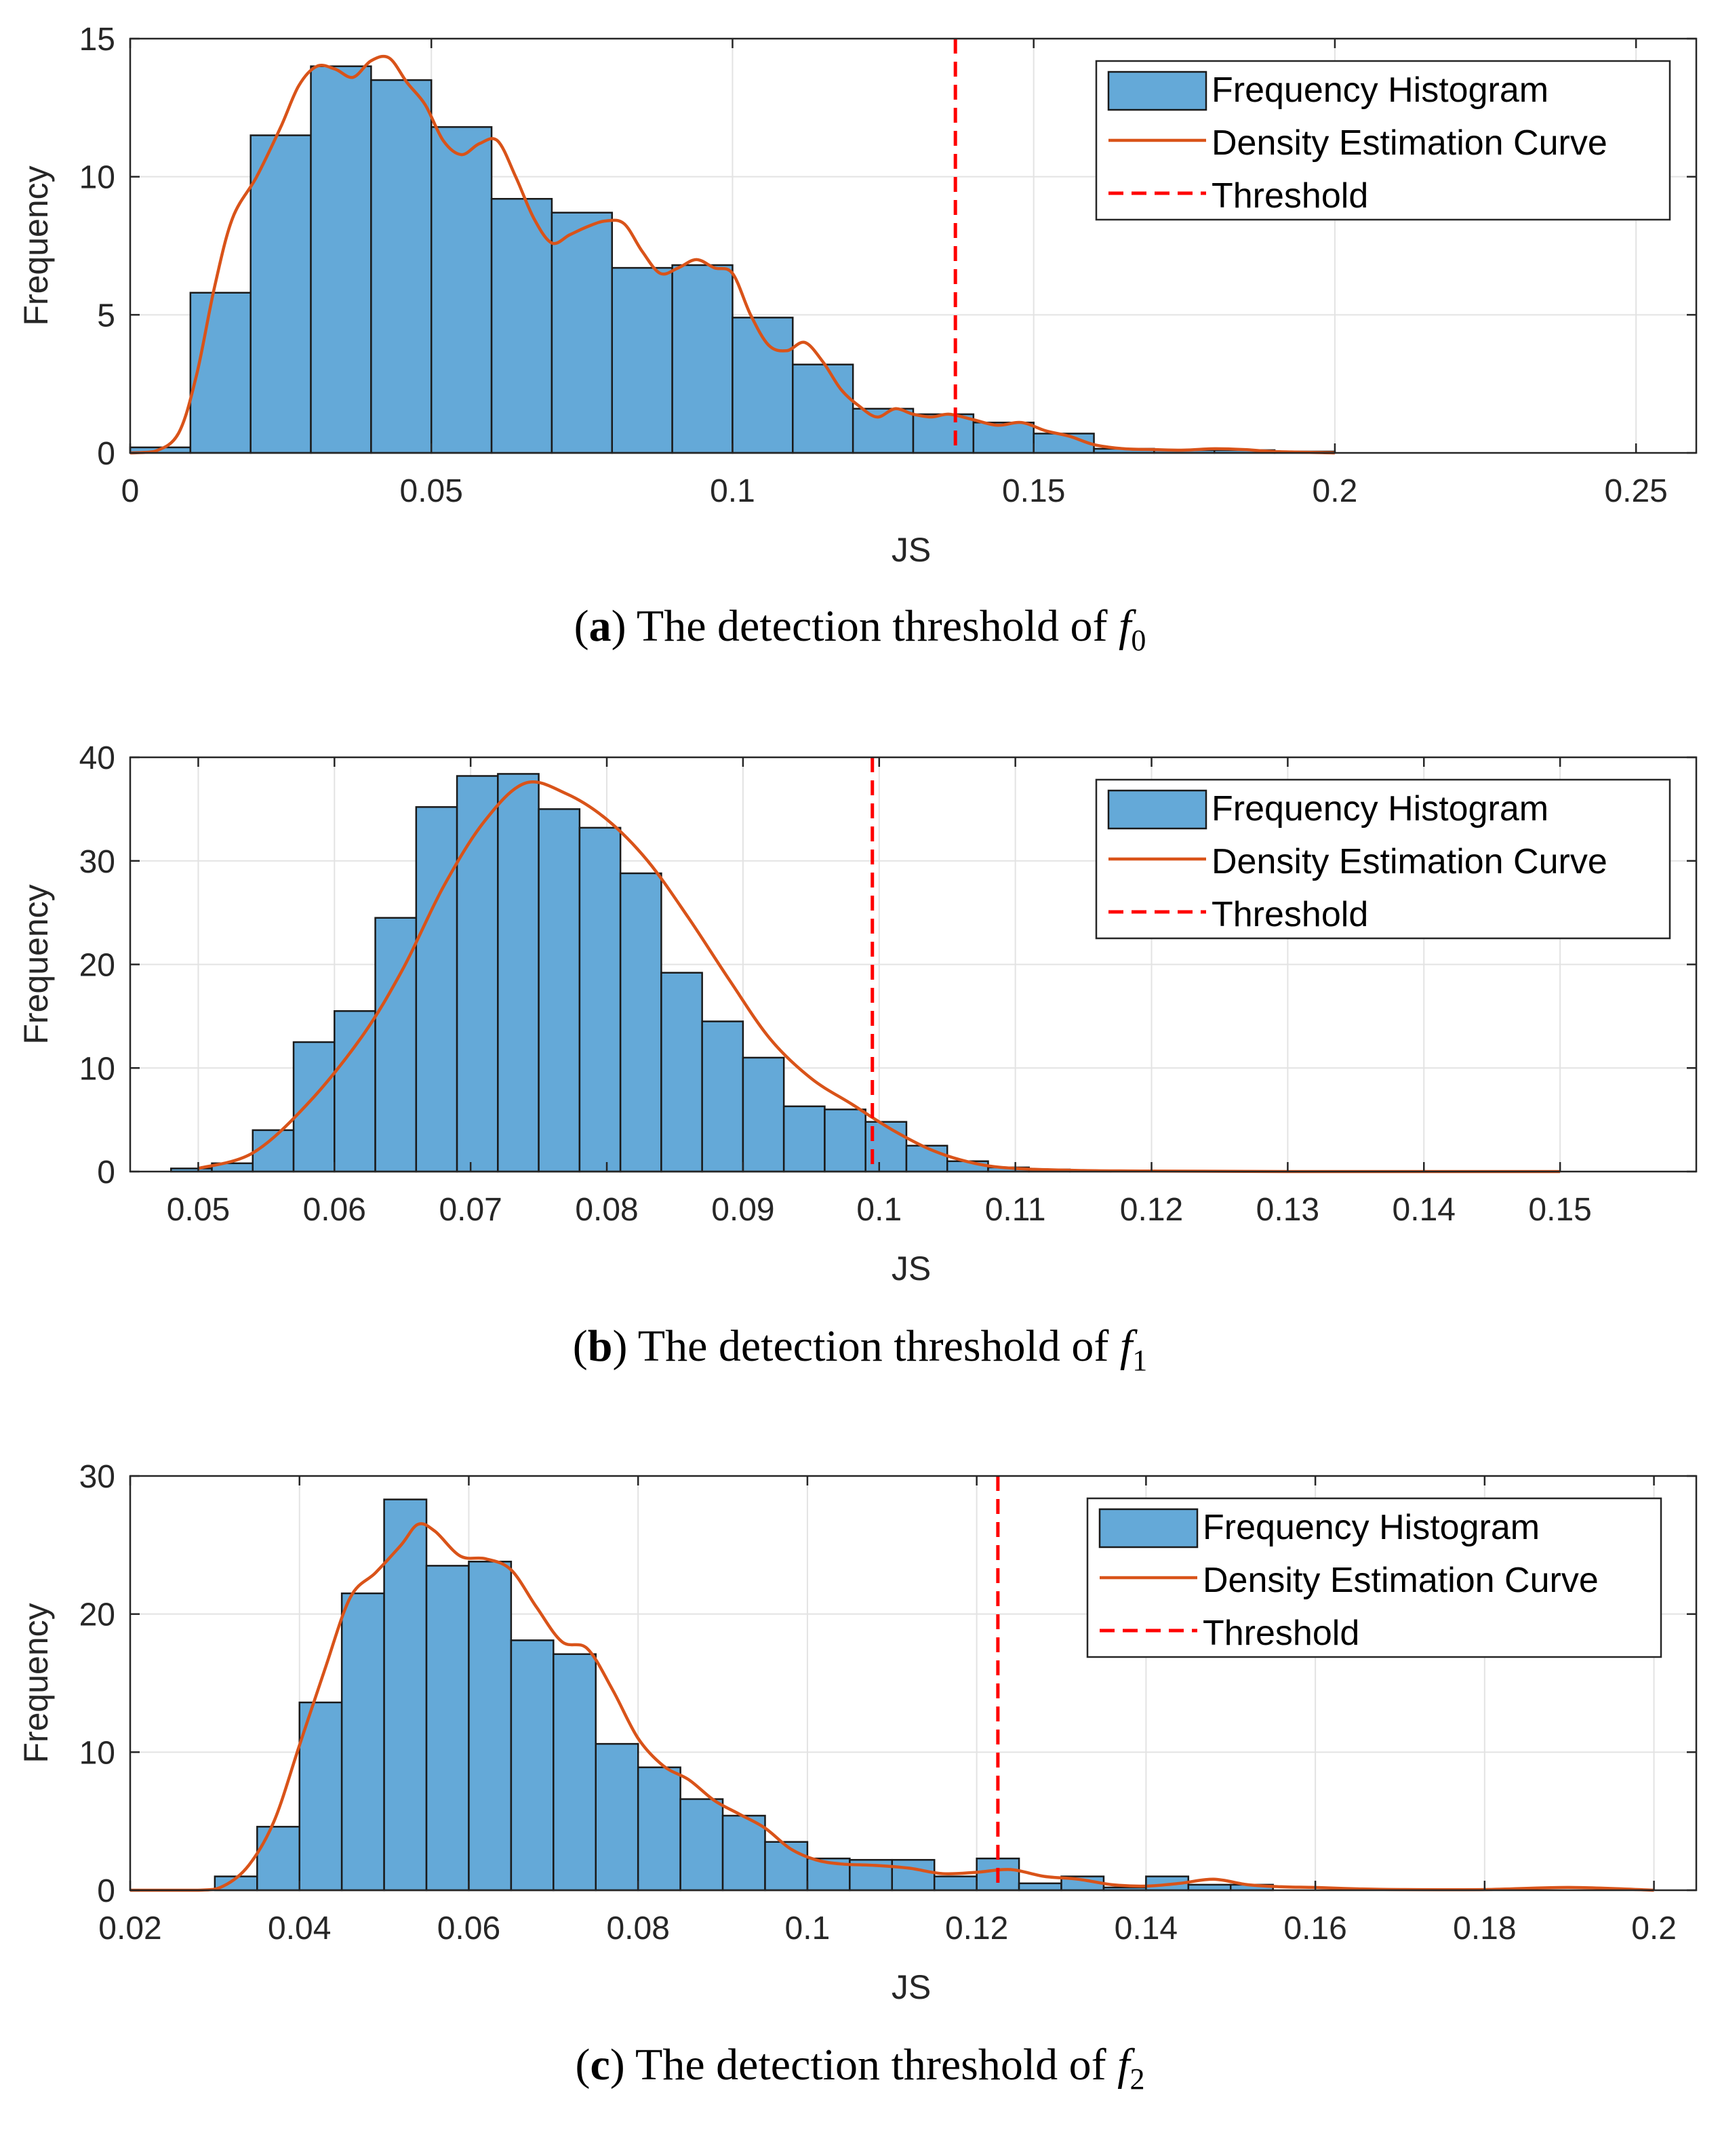 This screenshot has height=2156, width=1720. I want to click on x-tick-label: 0.08, so click(606, 1210).